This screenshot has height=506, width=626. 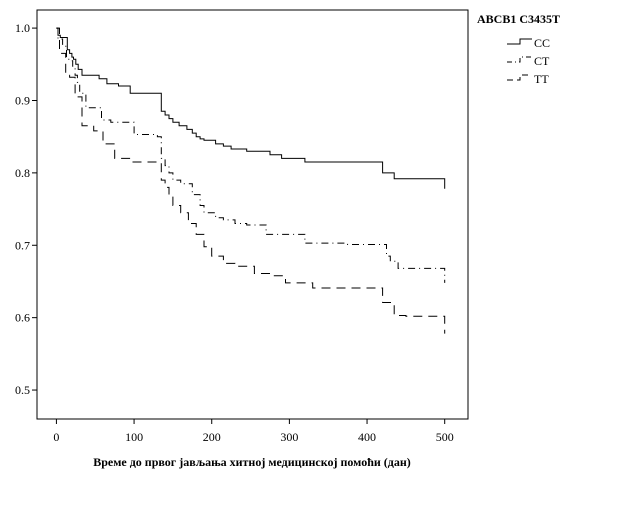 I want to click on legend-swatch-tt, so click(x=519, y=77).